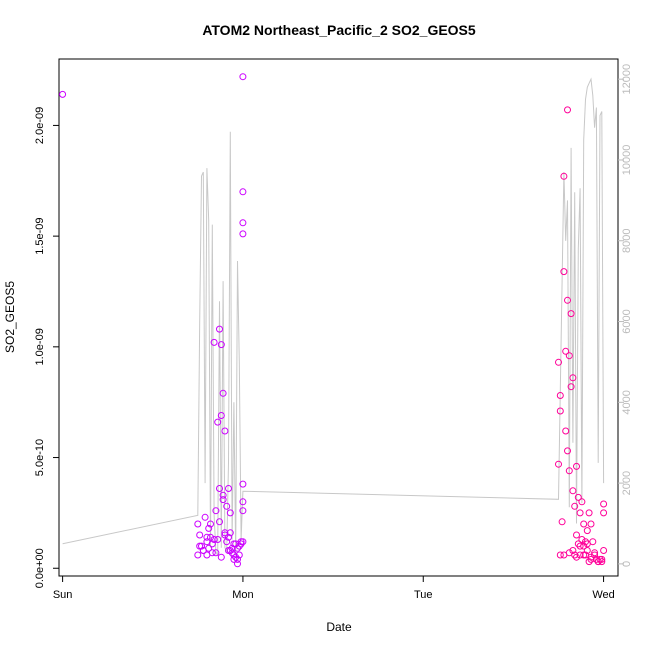 This screenshot has width=650, height=650. I want to click on x-tick-label: Wed, so click(603, 595).